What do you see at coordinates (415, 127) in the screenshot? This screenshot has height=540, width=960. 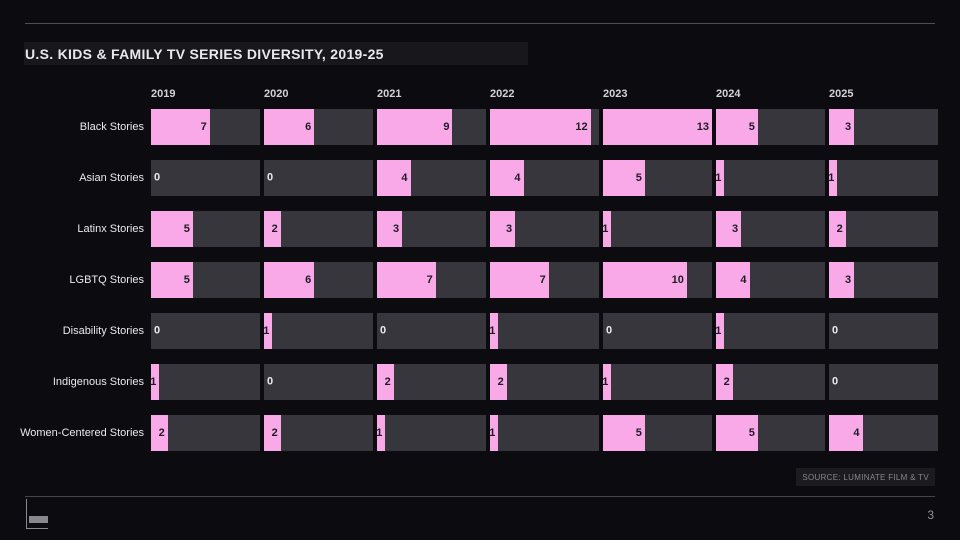 I see `bar: 9` at bounding box center [415, 127].